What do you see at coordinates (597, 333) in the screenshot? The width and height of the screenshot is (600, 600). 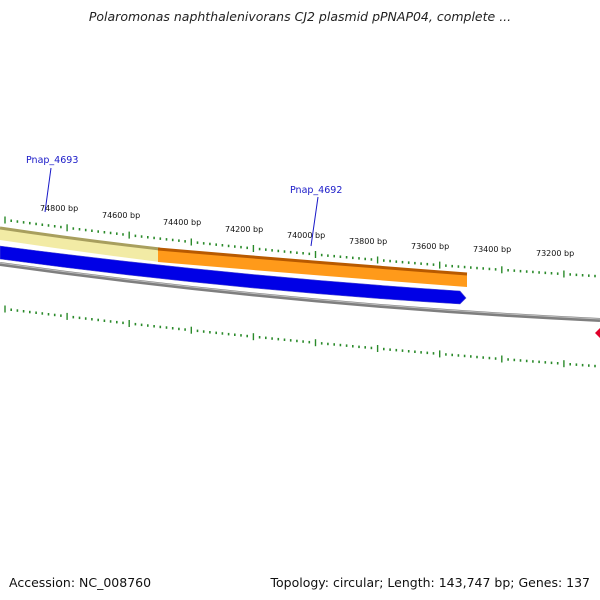 I see `marker-red` at bounding box center [597, 333].